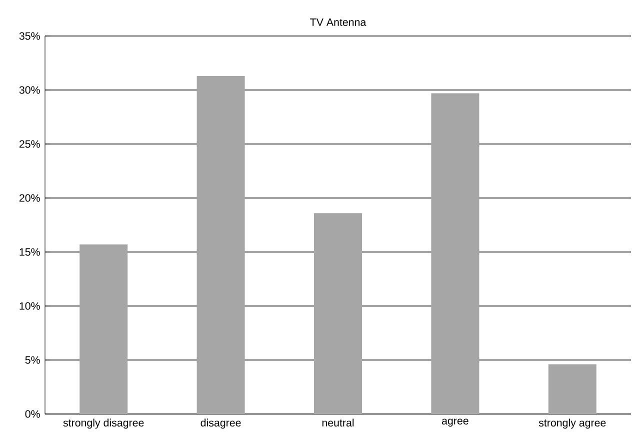  I want to click on x-tick-label: agree, so click(455, 422).